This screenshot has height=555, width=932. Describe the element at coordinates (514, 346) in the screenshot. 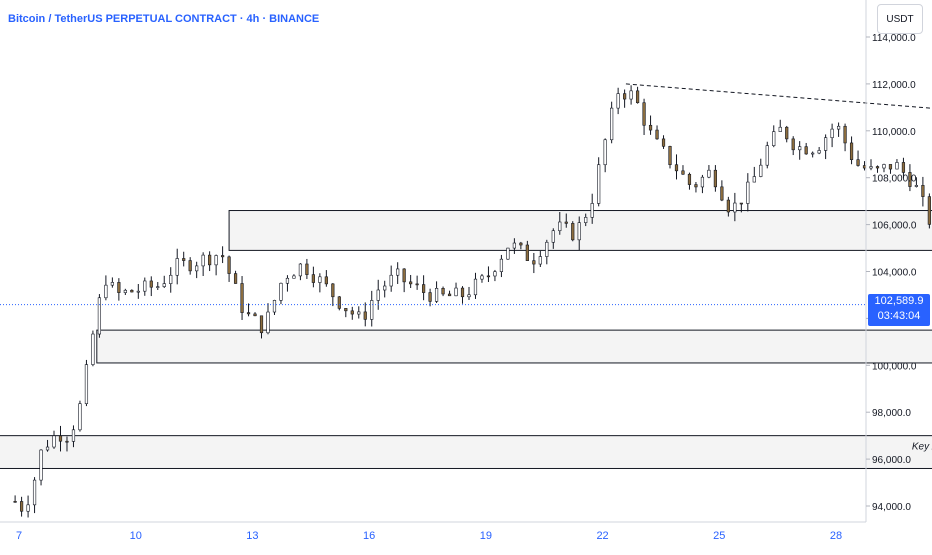

I see `zone-support` at that location.